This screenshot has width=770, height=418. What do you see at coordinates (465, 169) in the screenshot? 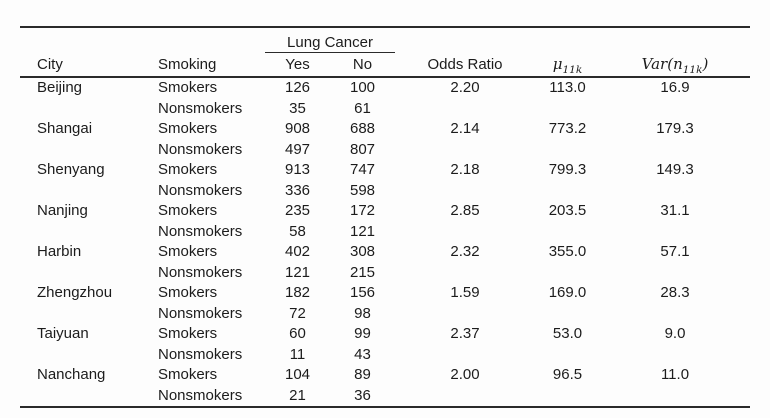
I see `cell-odds_ratio: 2.18` at bounding box center [465, 169].